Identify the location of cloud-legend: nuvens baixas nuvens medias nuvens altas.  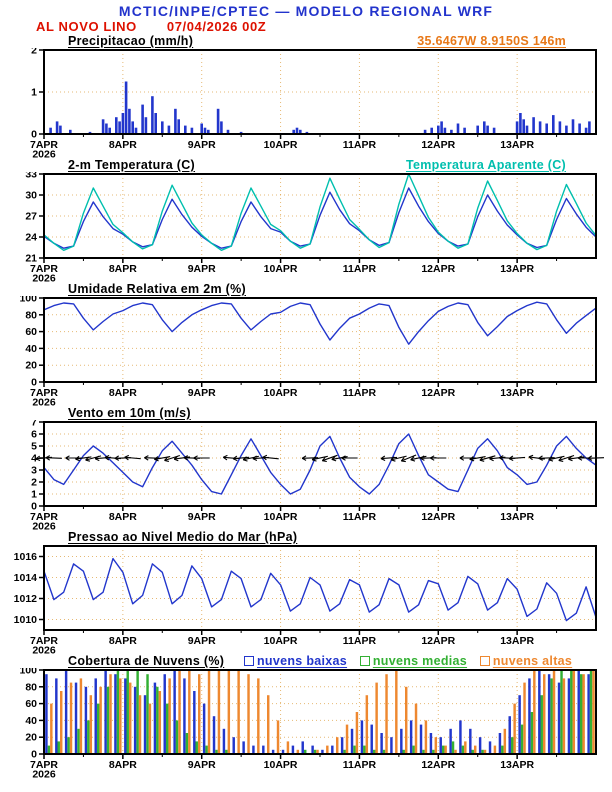
(412, 661).